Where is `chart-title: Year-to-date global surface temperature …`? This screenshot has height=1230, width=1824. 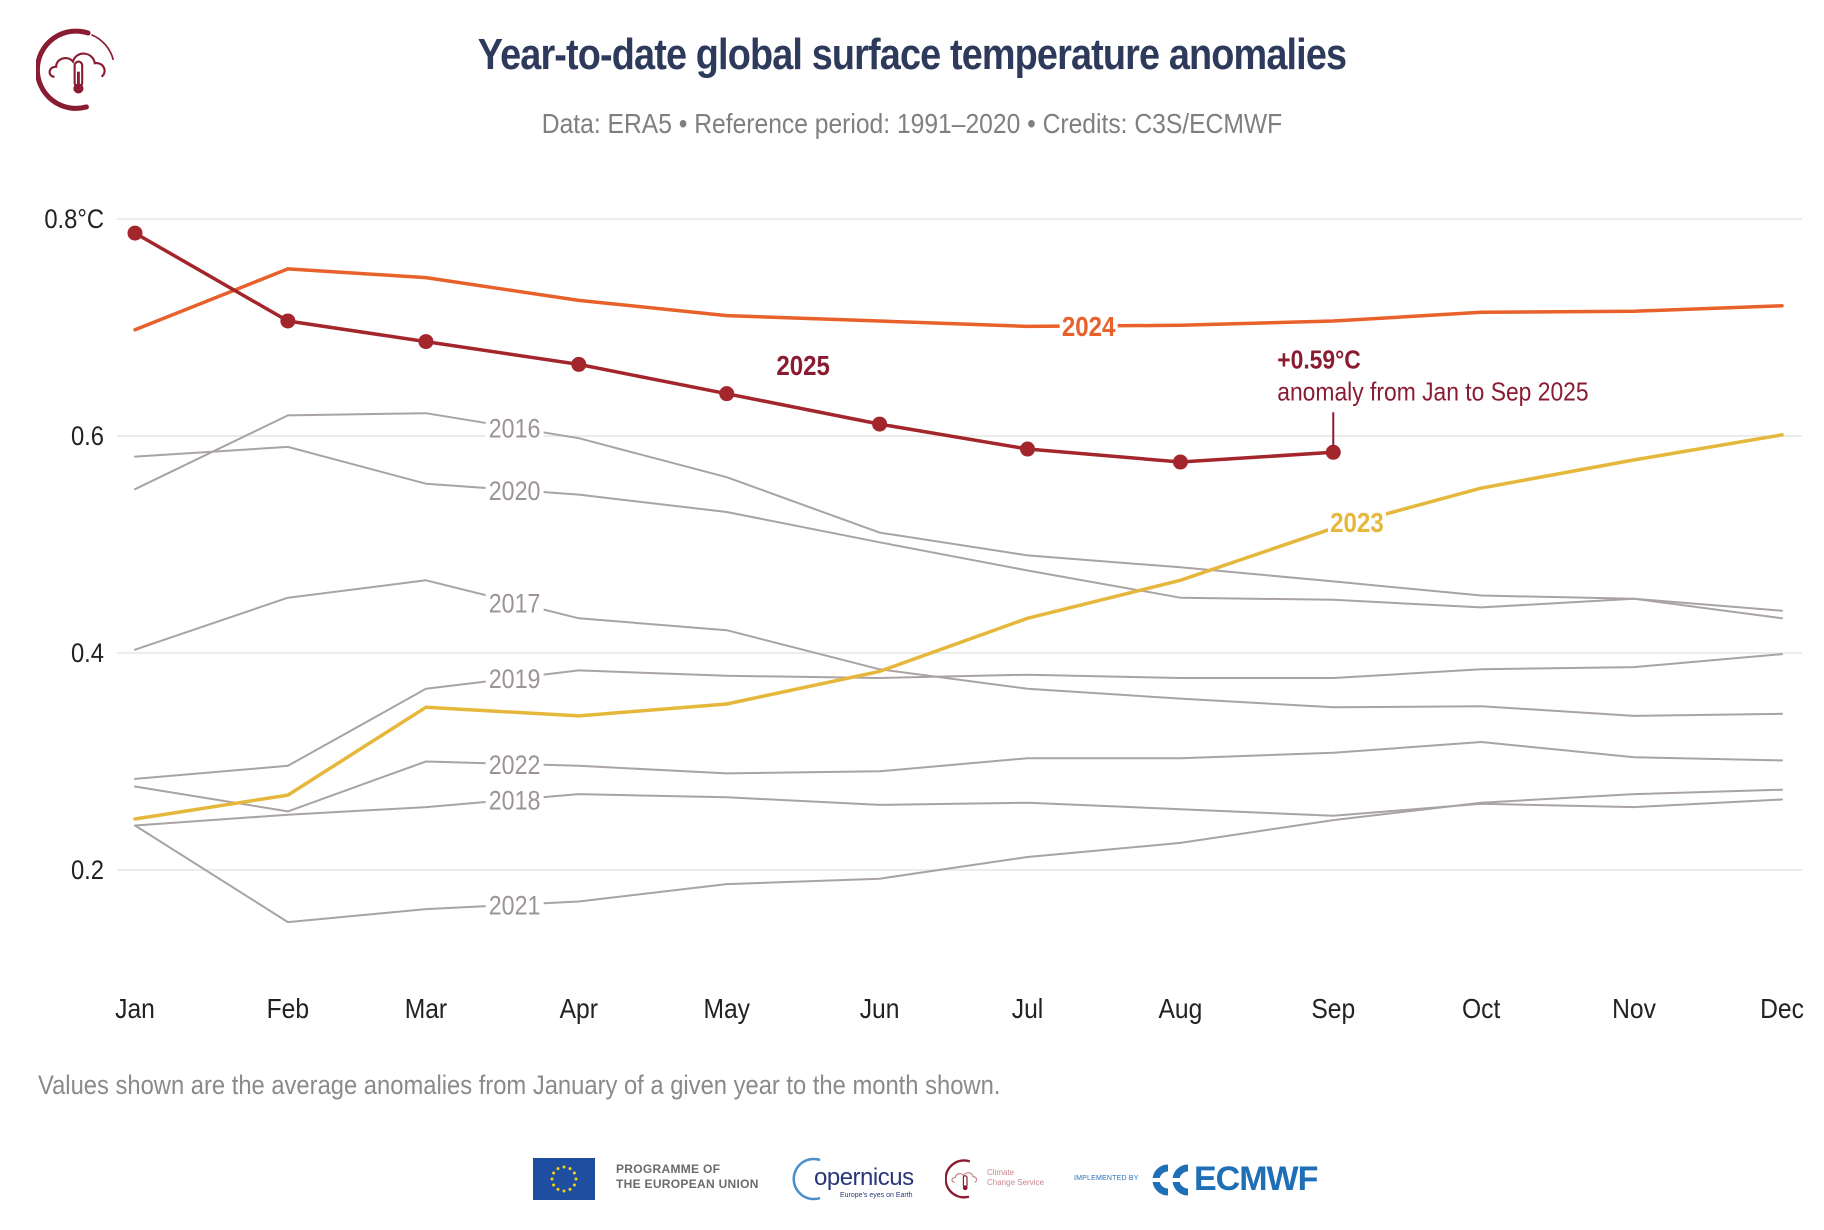 chart-title: Year-to-date global surface temperature … is located at coordinates (912, 54).